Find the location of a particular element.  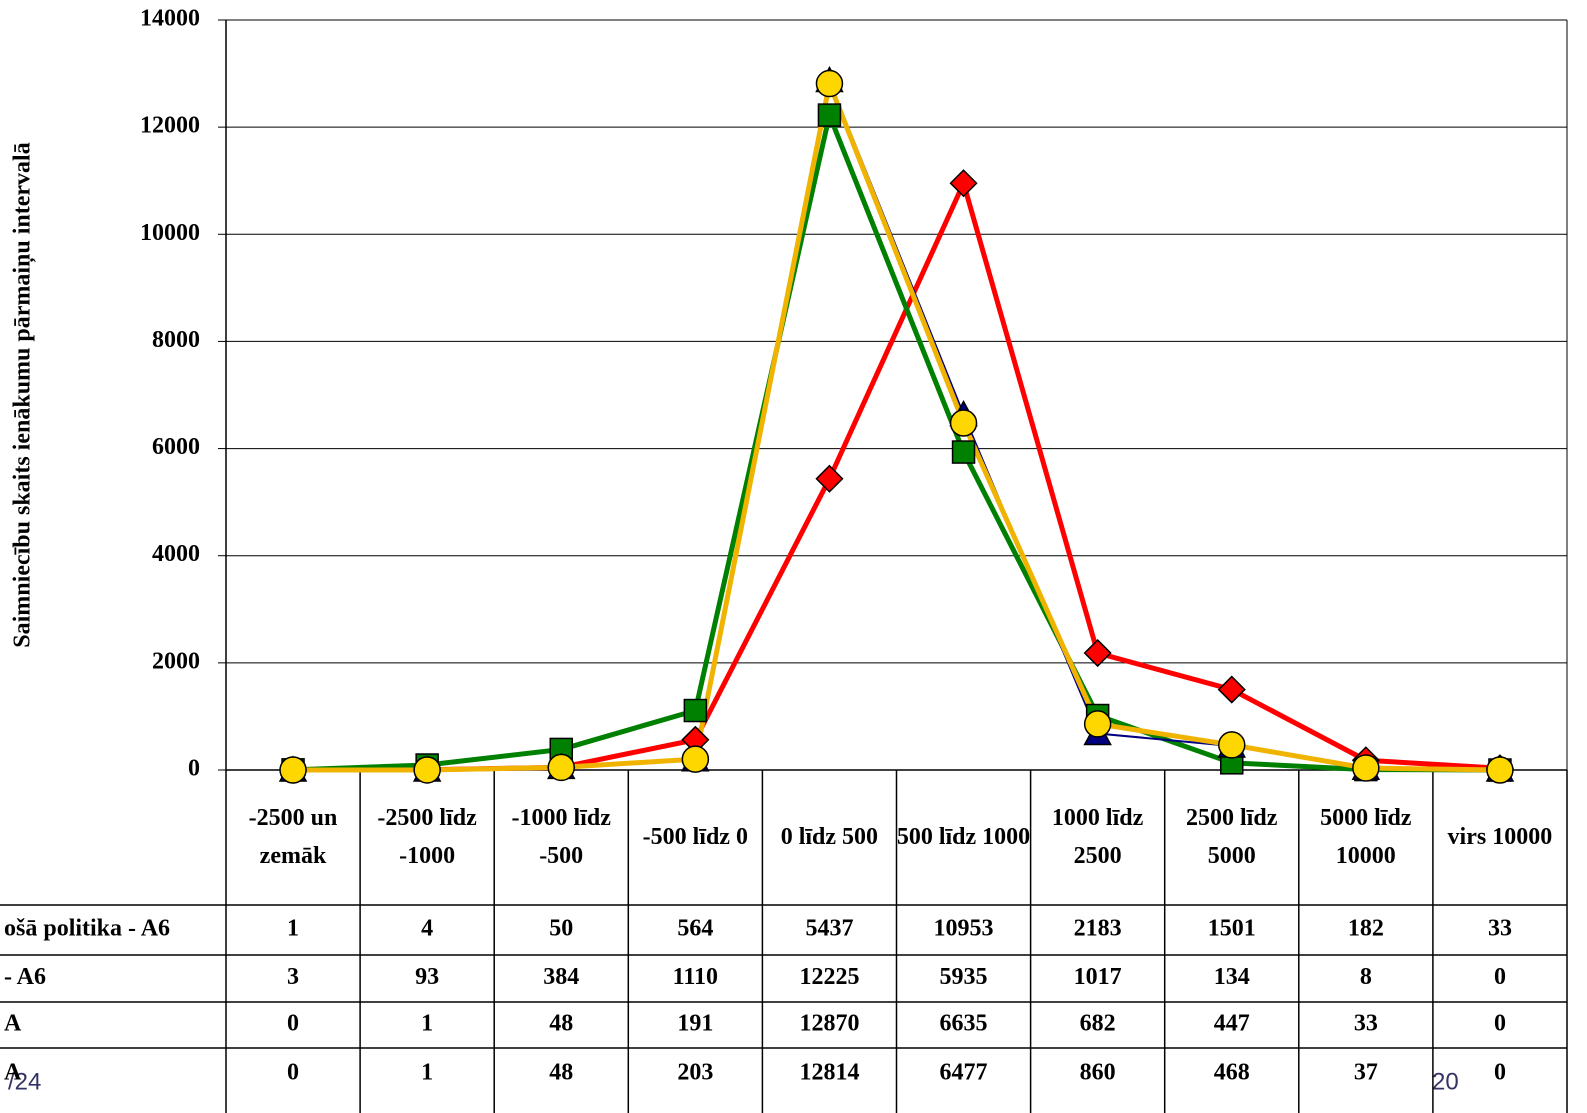

data-label: 5935 is located at coordinates (964, 977).